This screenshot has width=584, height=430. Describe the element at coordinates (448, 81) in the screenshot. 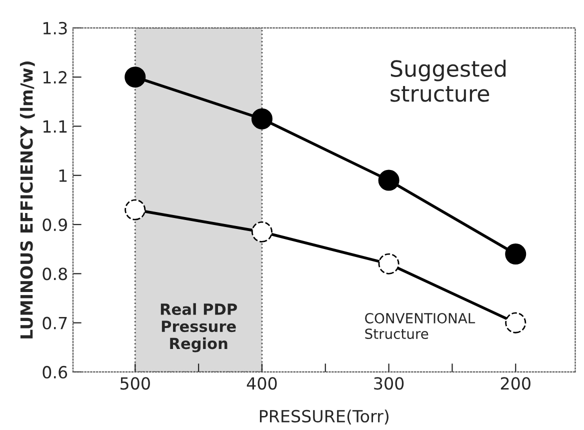

I see `annotation: Suggested structure` at that location.